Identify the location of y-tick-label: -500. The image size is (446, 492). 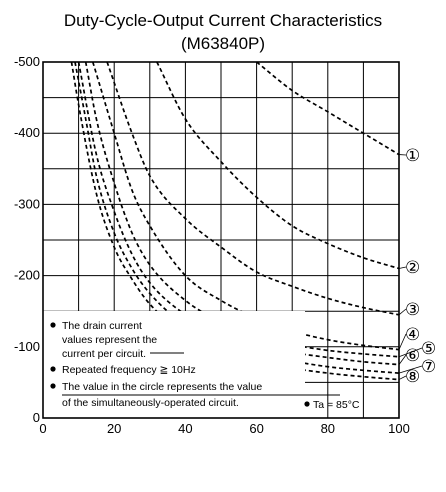
(27, 61).